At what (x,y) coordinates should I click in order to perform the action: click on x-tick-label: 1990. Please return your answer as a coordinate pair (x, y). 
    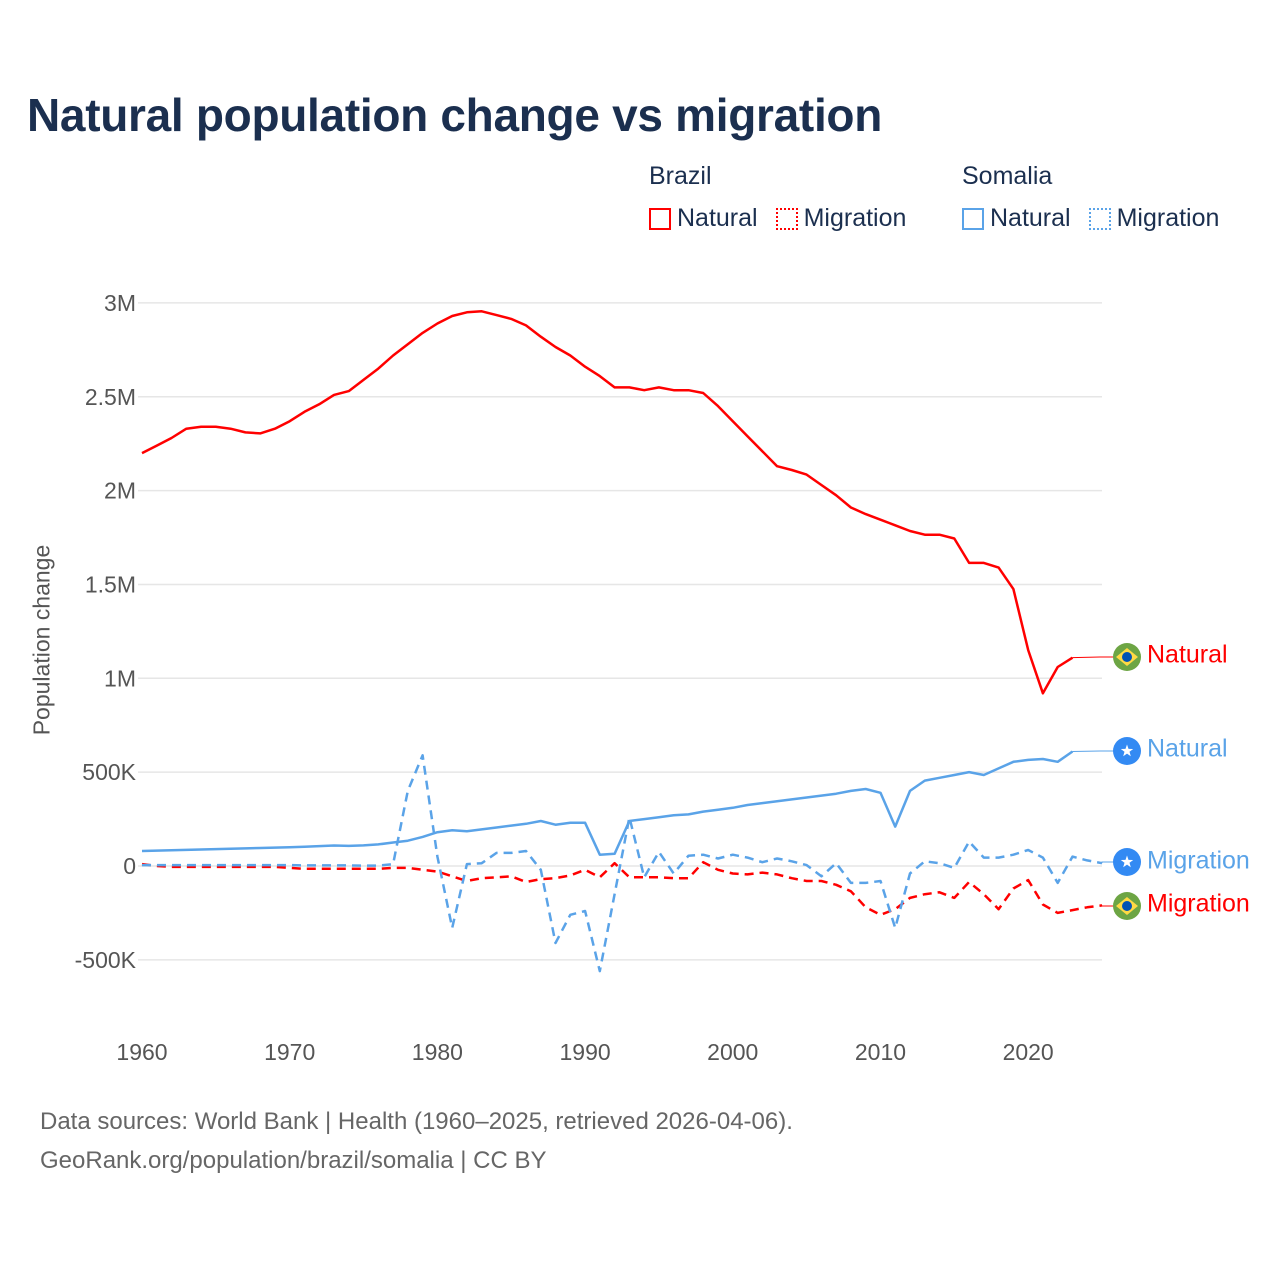
    Looking at the image, I should click on (584, 1052).